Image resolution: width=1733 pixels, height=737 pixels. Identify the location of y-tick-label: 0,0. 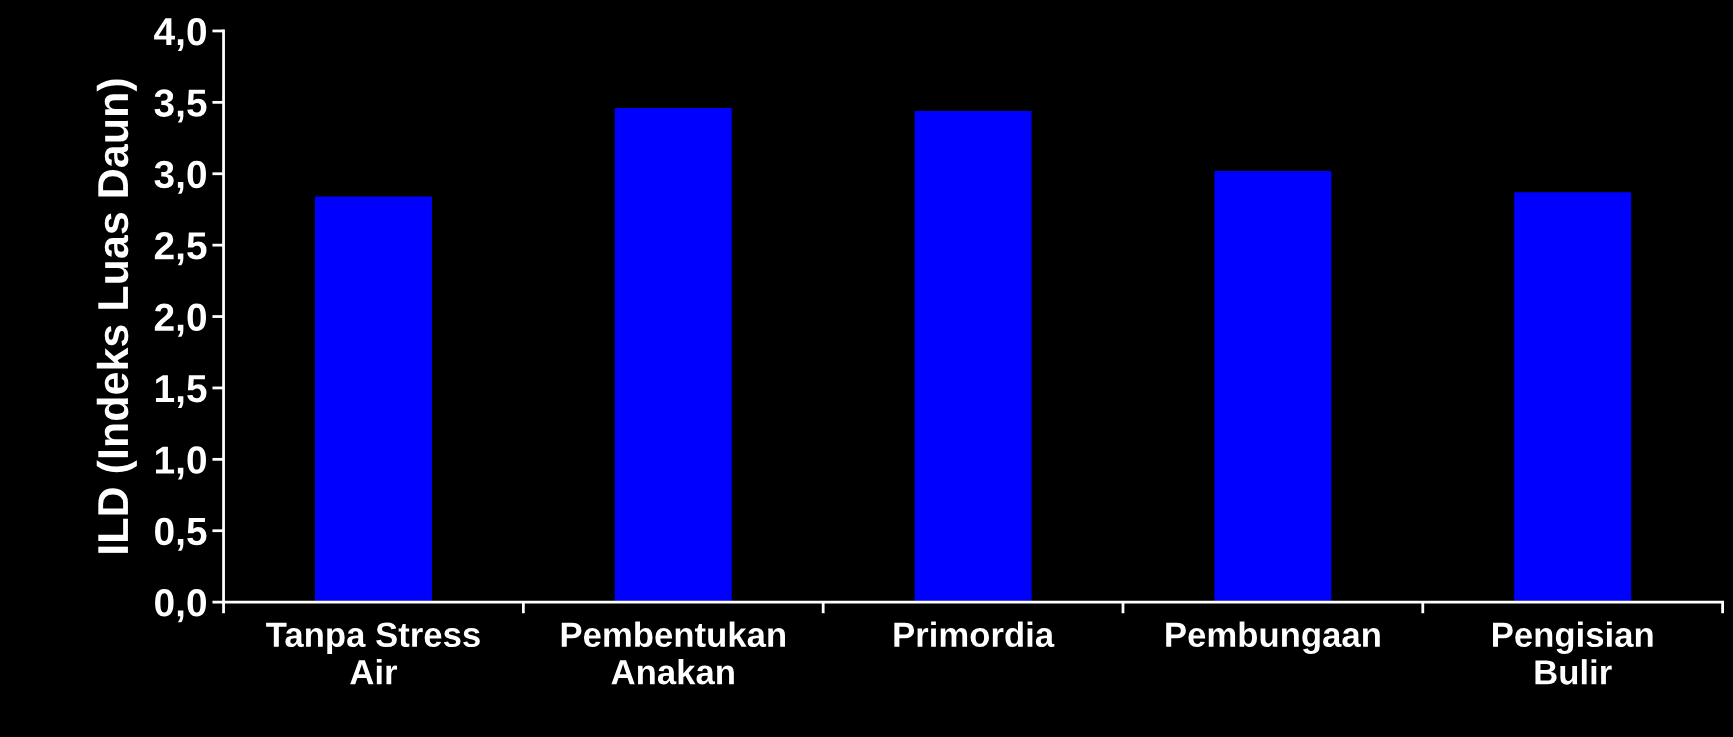
(180, 606).